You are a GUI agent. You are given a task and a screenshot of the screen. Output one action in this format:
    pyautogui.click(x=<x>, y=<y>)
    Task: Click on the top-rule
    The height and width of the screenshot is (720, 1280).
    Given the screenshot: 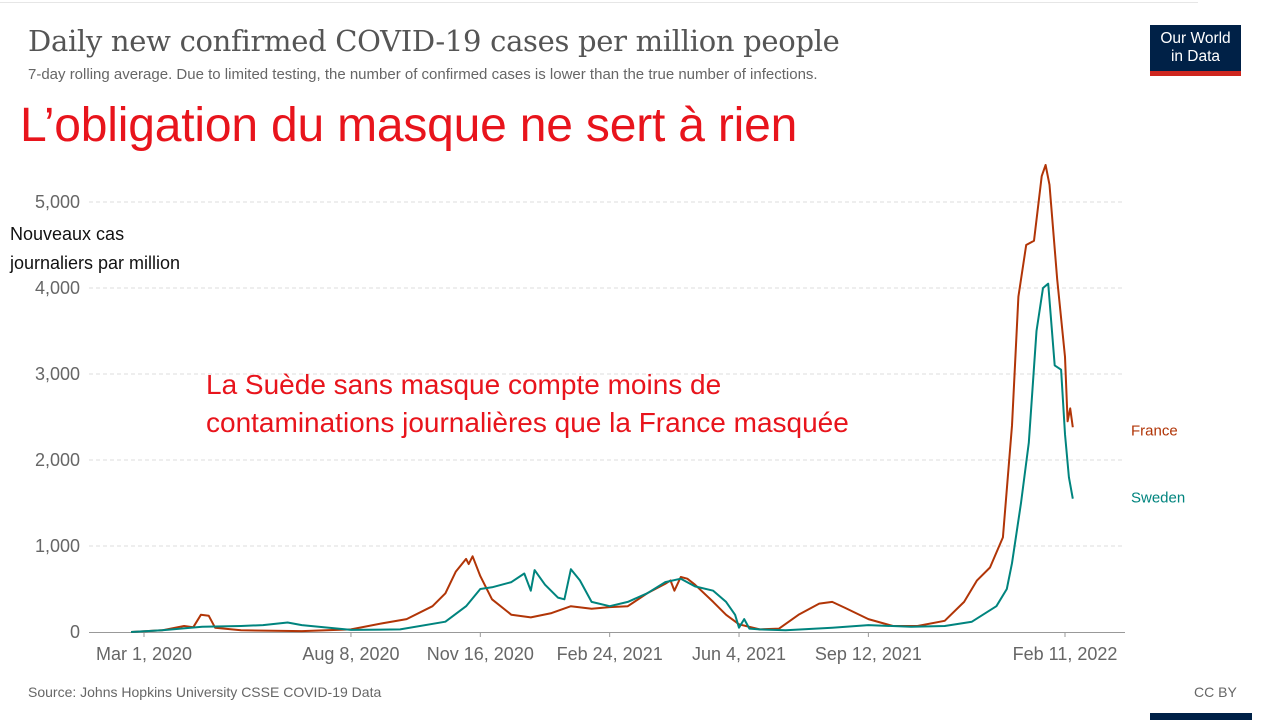 What is the action you would take?
    pyautogui.click(x=599, y=2)
    